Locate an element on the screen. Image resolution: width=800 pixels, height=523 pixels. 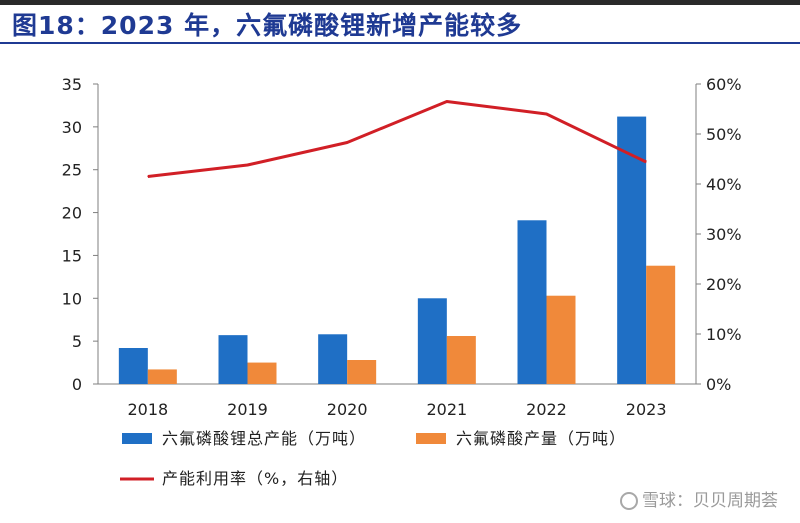
legend-output-swatch is located at coordinates (431, 438).